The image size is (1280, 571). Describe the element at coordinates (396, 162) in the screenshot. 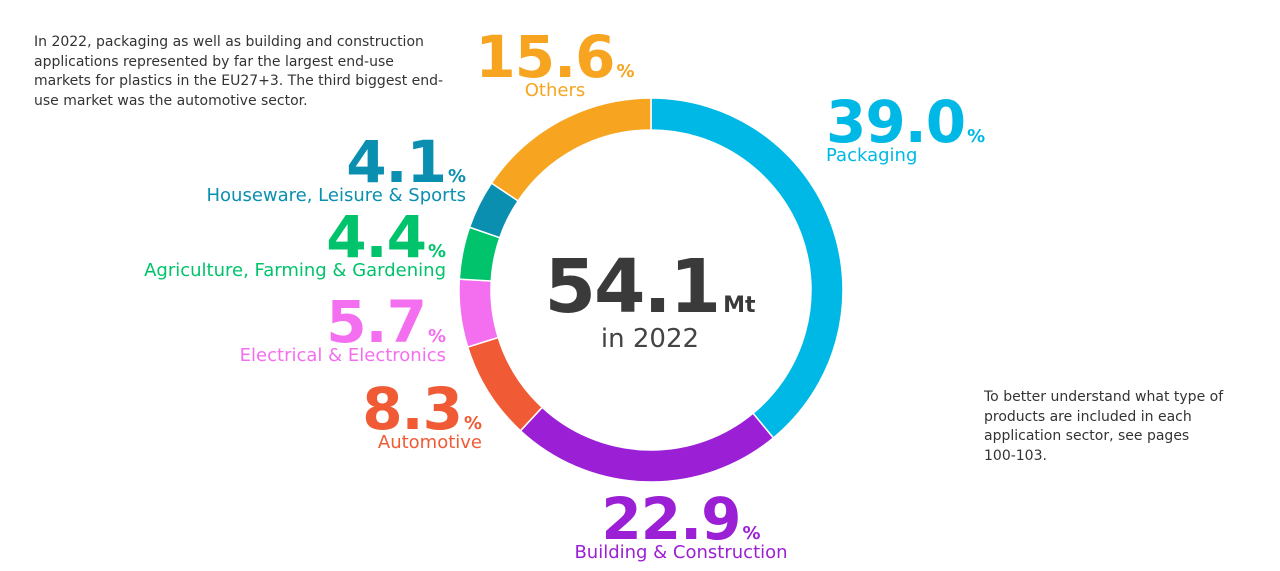

I see `label-houseware-value: 4.1` at that location.